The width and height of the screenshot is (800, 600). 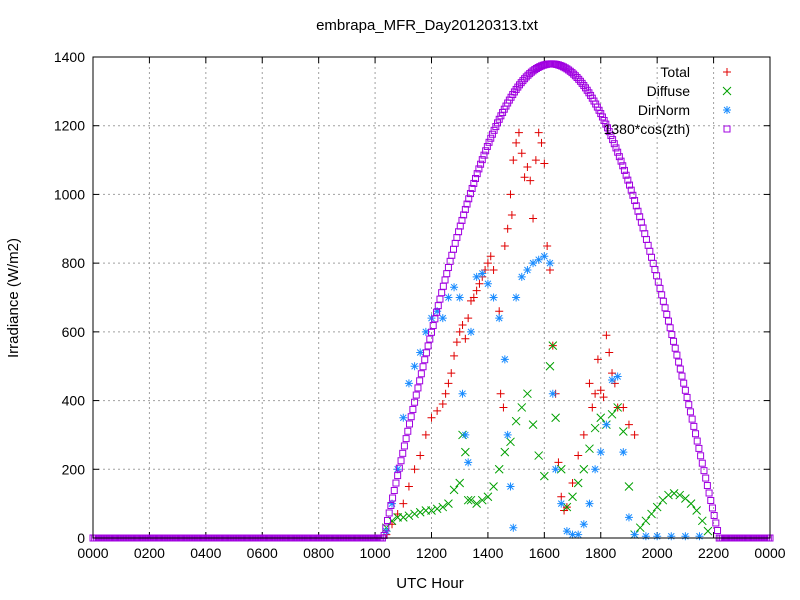 What do you see at coordinates (727, 129) in the screenshot?
I see `legend-marker` at bounding box center [727, 129].